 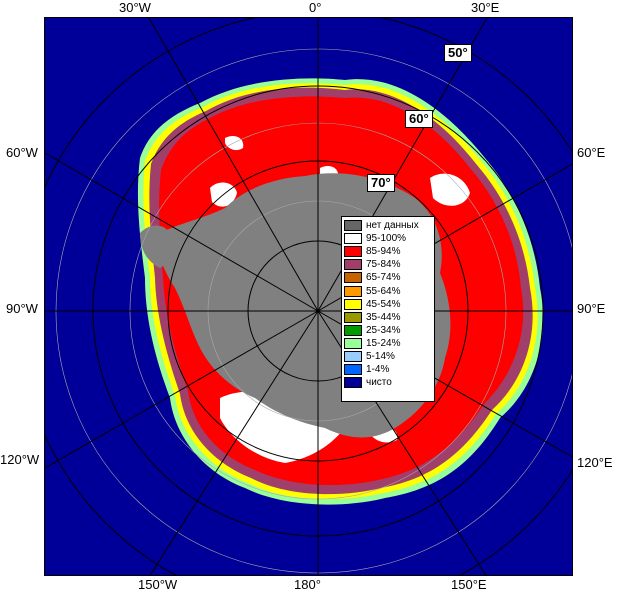 I want to click on legend-label: 1-4%, so click(x=378, y=370).